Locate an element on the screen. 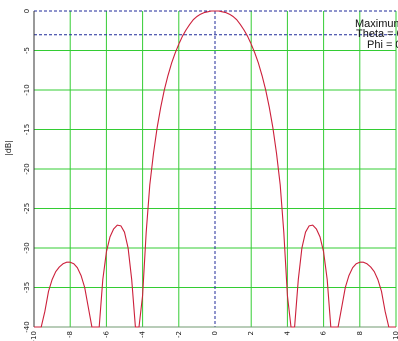  y-tick-labels: 0 -5 -10 -15 -20 -25 -30 -35 -40 is located at coordinates (27, 171).